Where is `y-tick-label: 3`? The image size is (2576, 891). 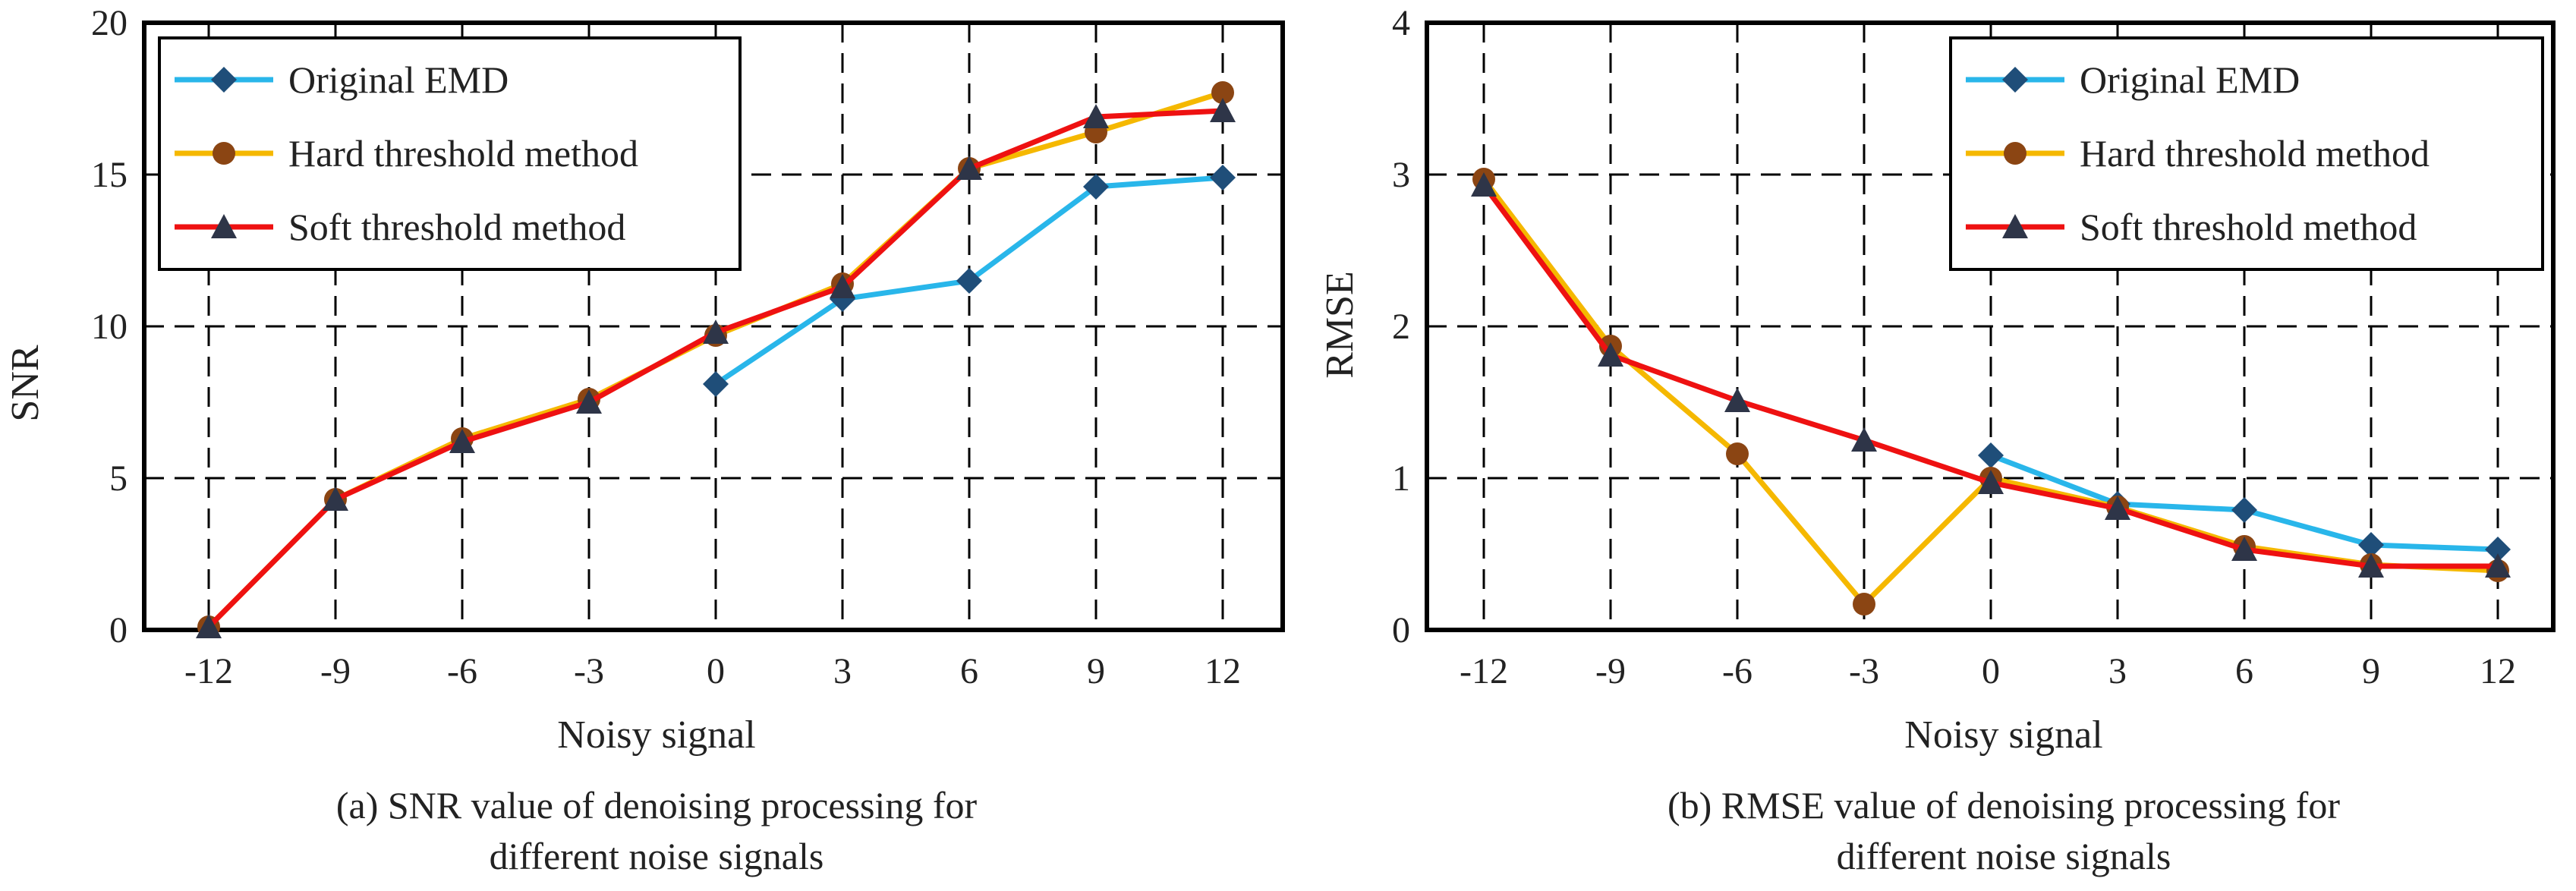 y-tick-label: 3 is located at coordinates (1401, 175).